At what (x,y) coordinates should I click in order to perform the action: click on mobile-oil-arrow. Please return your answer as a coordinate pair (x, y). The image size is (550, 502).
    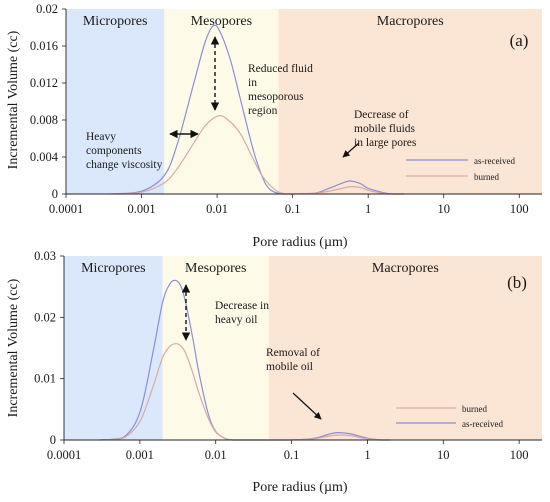
    Looking at the image, I should click on (307, 406).